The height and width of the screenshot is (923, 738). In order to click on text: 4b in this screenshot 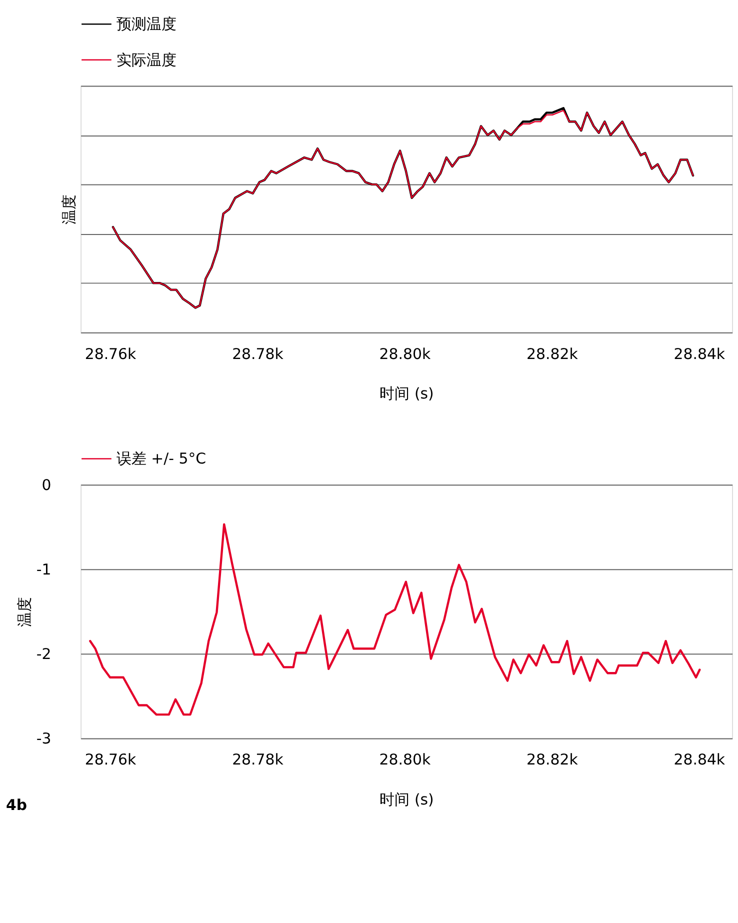, I will do `click(17, 805)`.